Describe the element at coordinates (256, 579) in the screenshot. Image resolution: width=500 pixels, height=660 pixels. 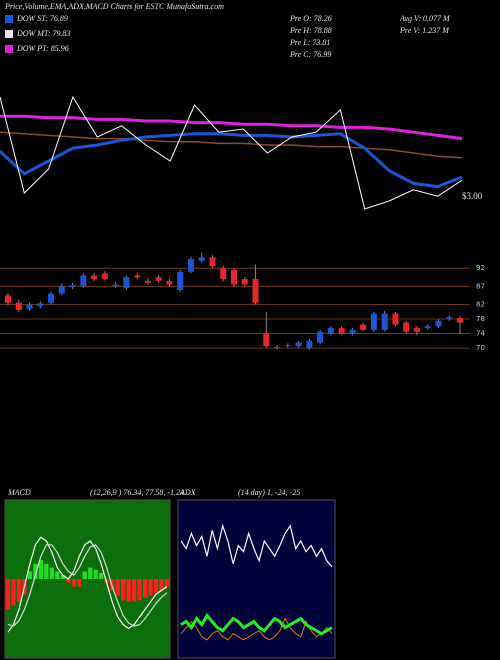
I see `adx-panel` at that location.